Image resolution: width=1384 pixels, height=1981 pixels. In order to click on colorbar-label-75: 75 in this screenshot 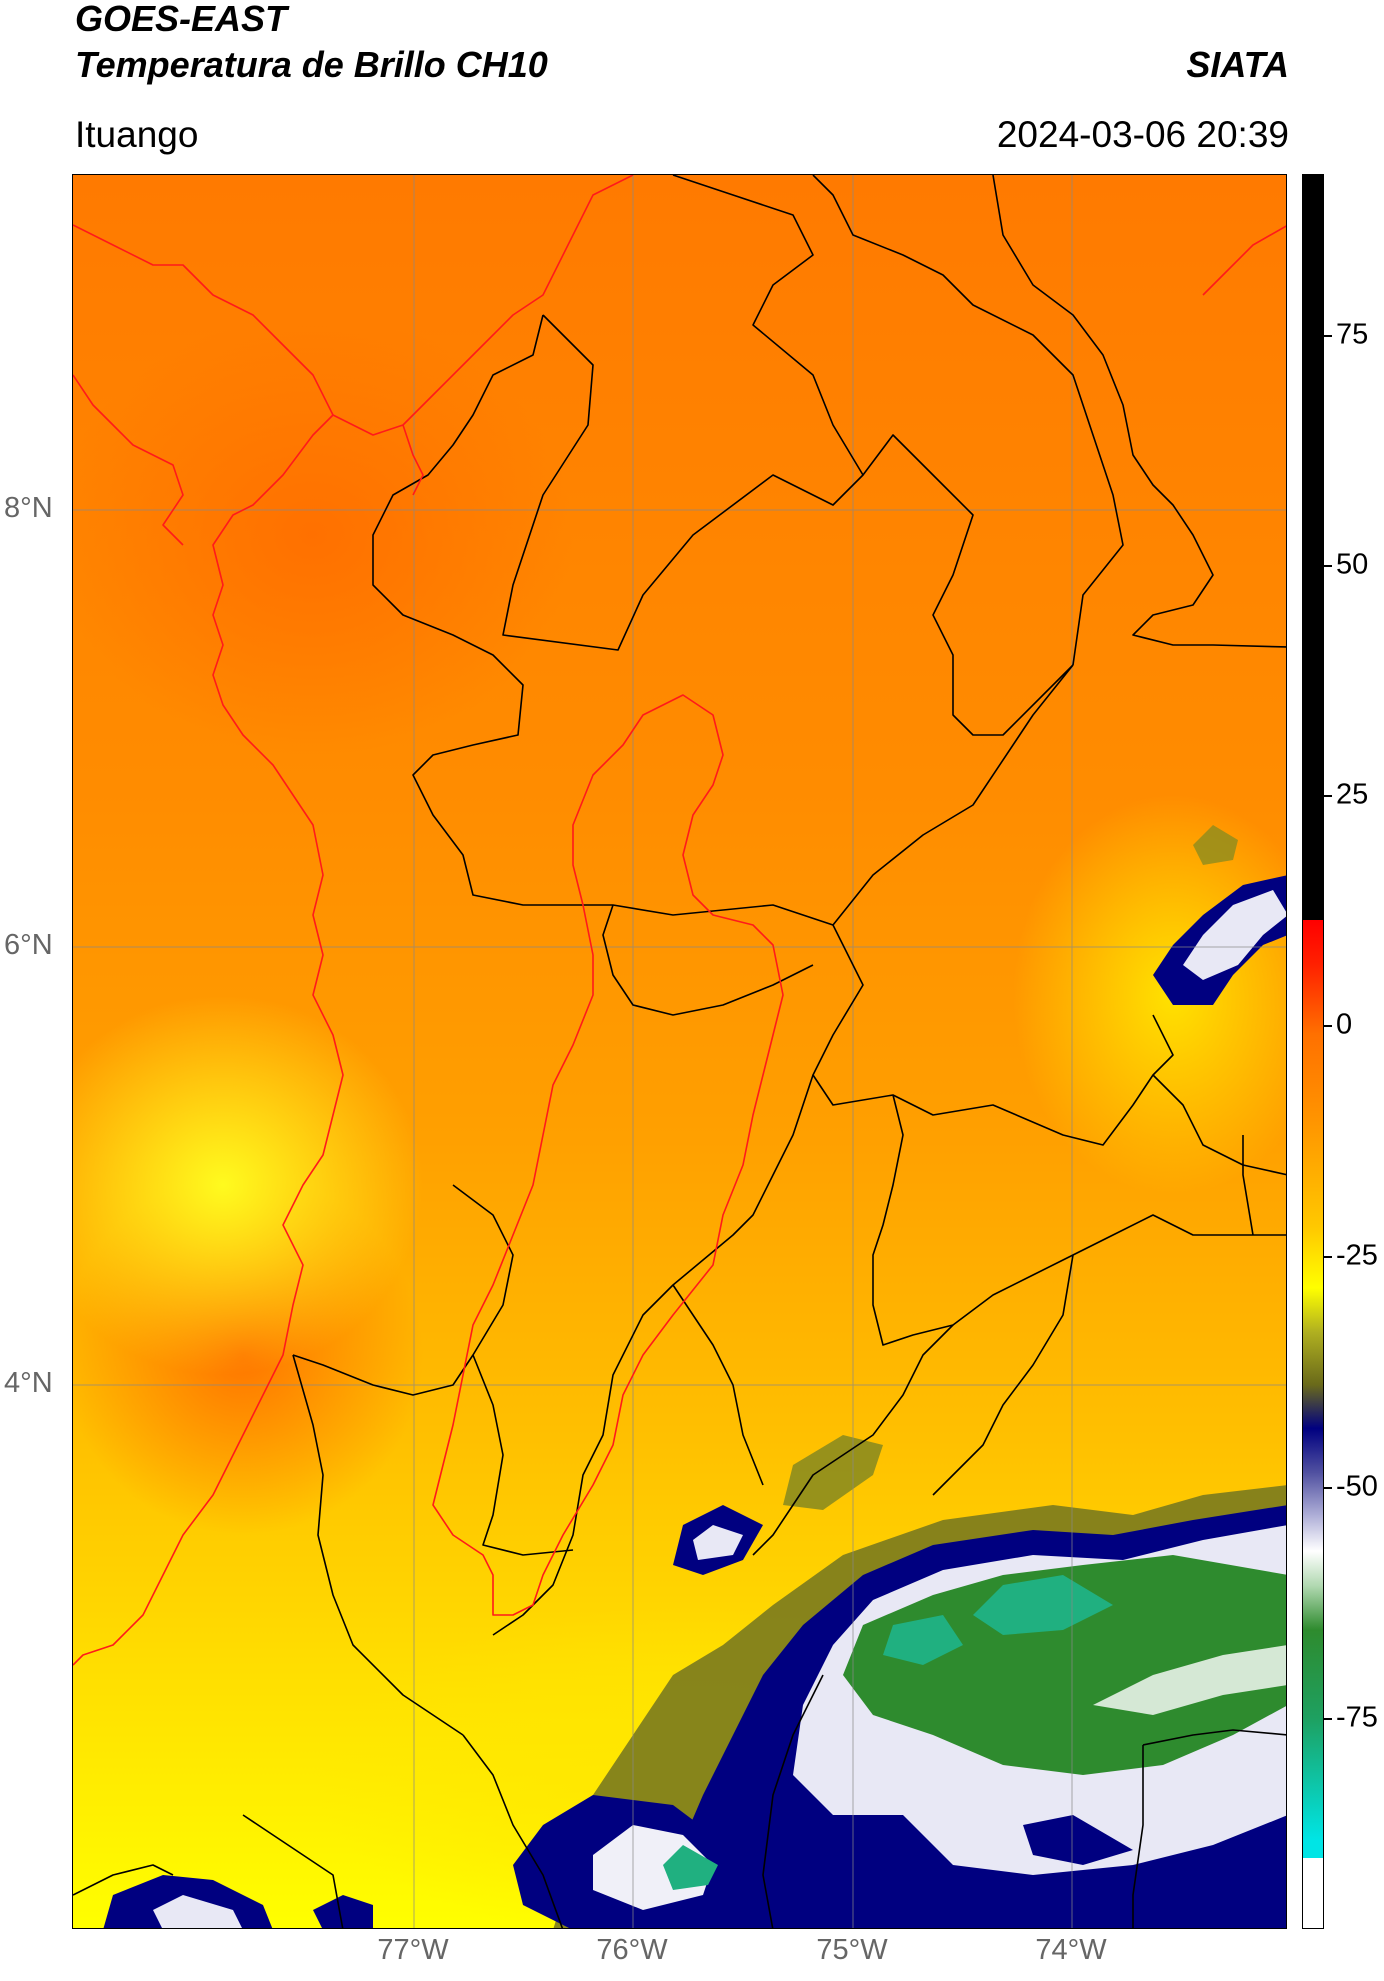, I will do `click(1352, 334)`.